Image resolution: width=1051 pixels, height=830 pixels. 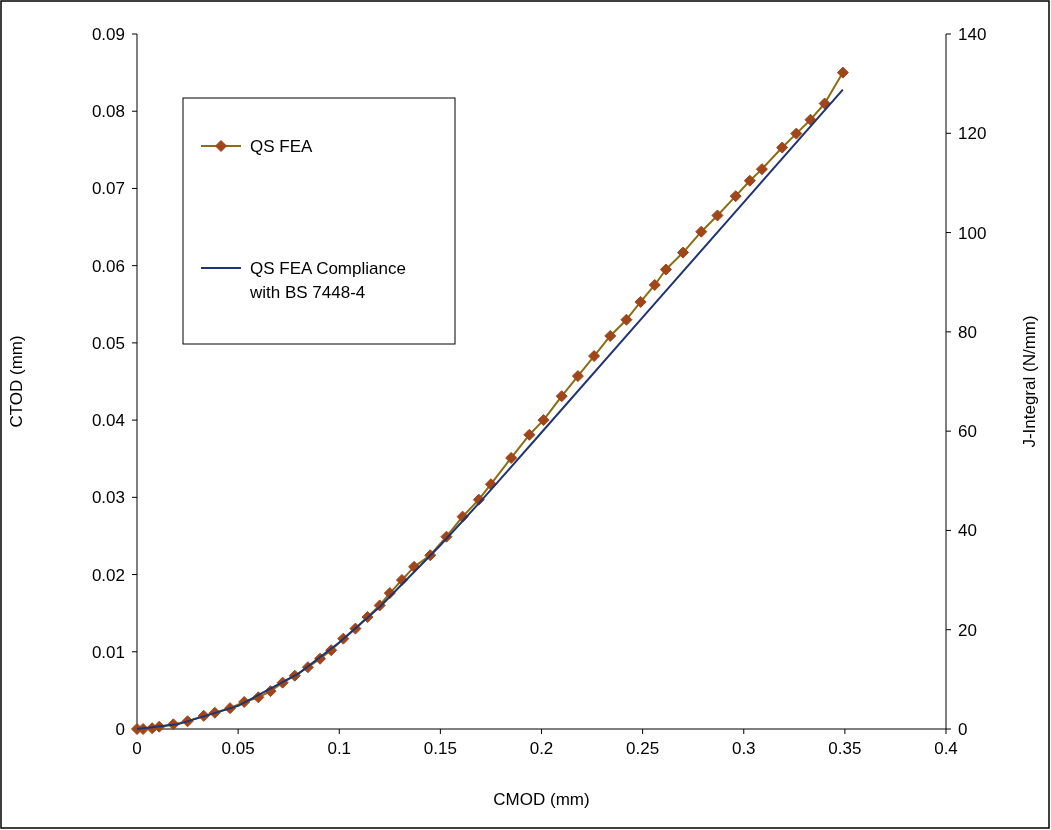 I want to click on x-tick-label: 0.15, so click(x=440, y=748).